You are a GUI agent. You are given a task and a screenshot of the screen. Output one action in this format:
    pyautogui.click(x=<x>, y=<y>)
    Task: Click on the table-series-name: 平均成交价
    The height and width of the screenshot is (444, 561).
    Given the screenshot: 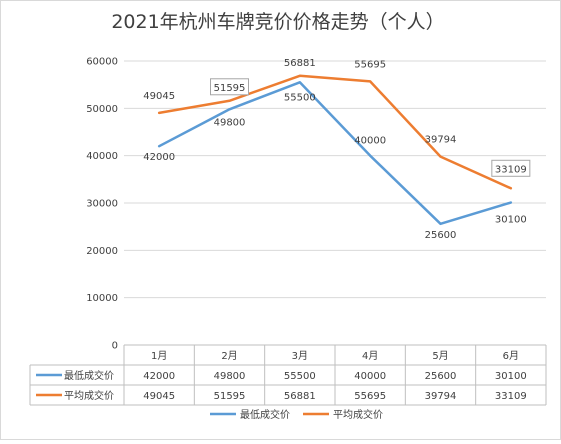 What is the action you would take?
    pyautogui.click(x=89, y=395)
    